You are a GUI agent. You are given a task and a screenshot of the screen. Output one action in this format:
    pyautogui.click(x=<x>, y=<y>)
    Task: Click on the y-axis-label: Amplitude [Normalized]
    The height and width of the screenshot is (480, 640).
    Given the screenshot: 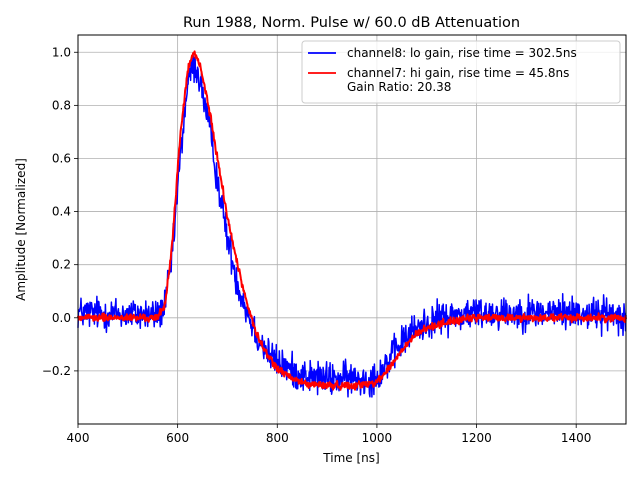 What is the action you would take?
    pyautogui.click(x=21, y=229)
    